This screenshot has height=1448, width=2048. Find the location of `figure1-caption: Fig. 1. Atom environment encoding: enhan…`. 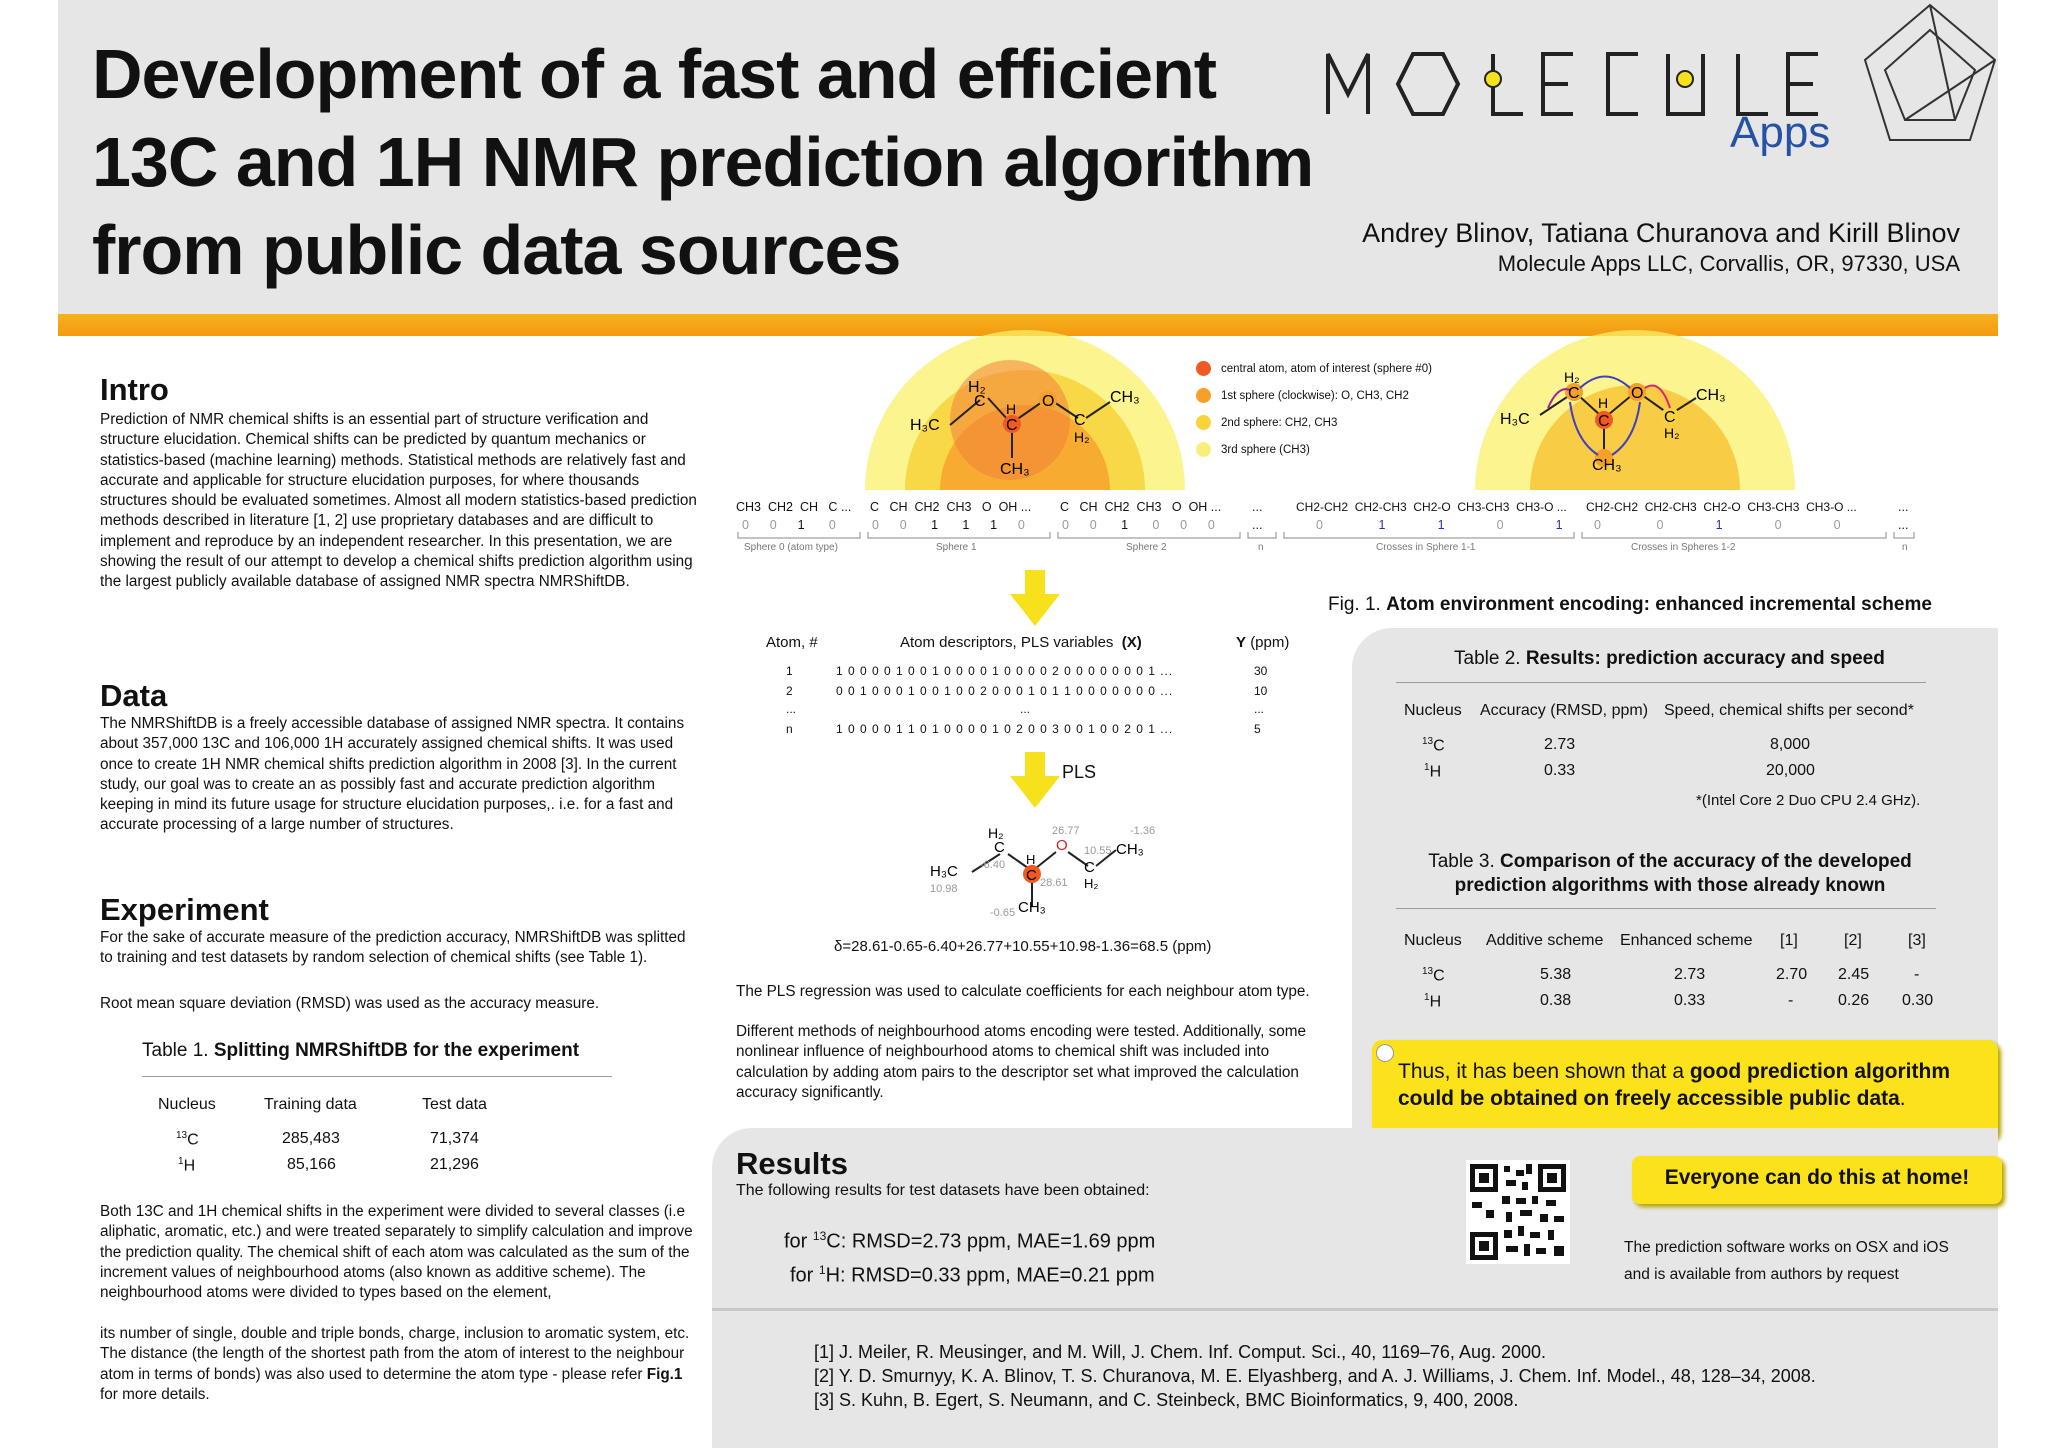

figure1-caption: Fig. 1. Atom environment encoding: enhan… is located at coordinates (1630, 604).